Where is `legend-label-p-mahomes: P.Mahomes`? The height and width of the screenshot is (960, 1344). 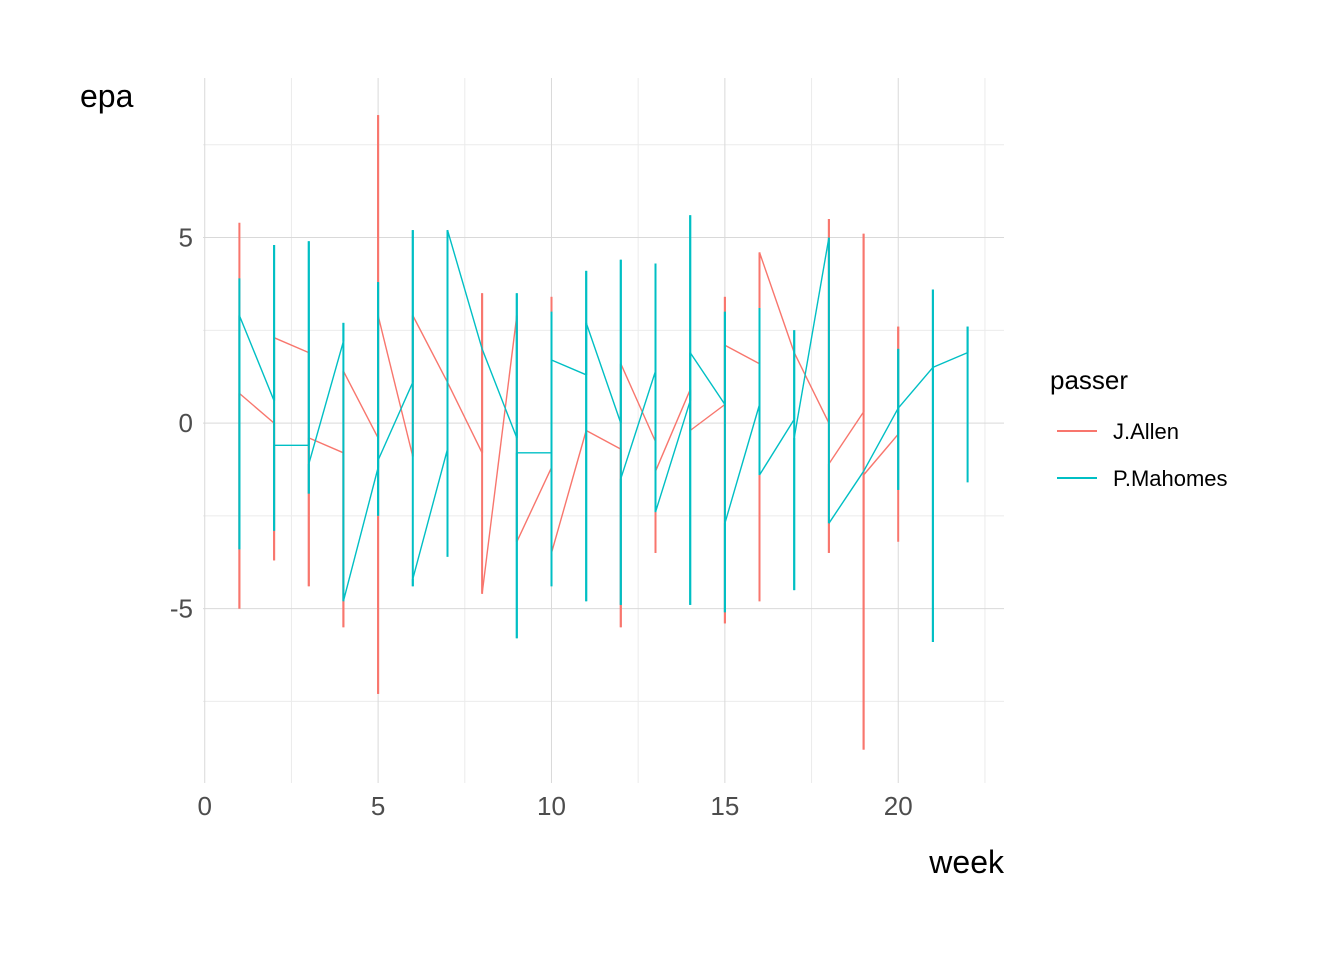 legend-label-p-mahomes: P.Mahomes is located at coordinates (1170, 478).